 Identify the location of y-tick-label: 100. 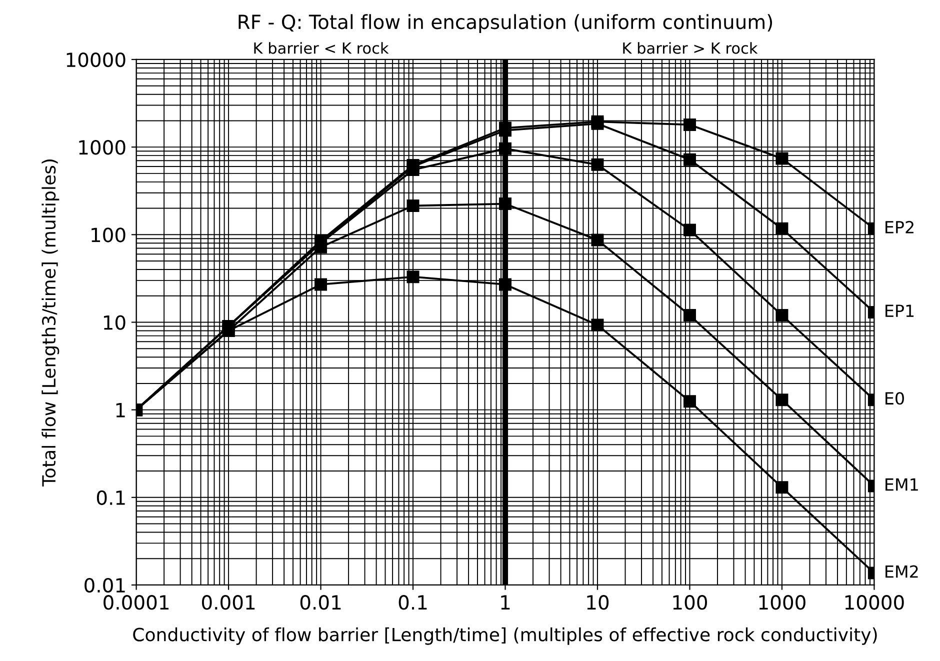
(109, 235).